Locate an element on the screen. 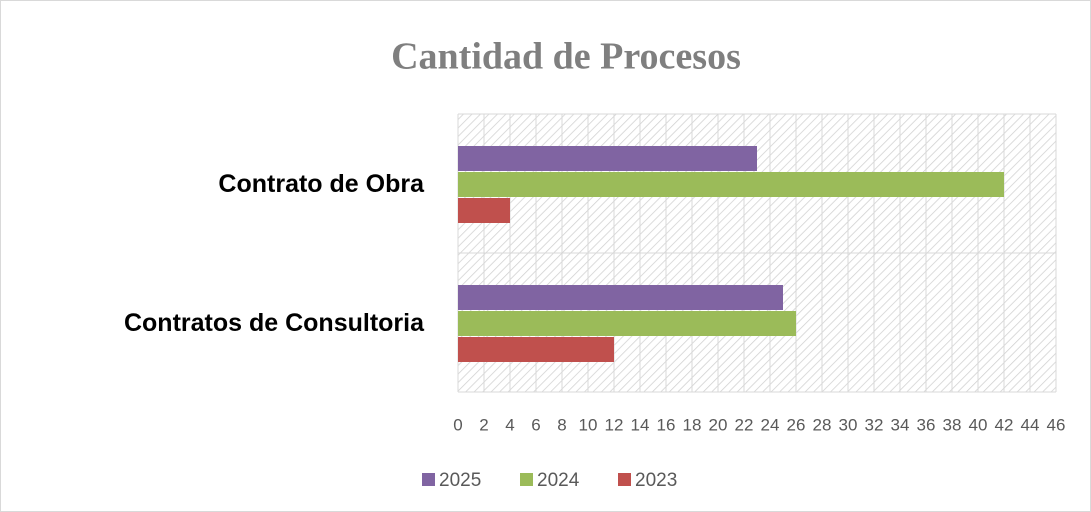 The image size is (1091, 512). x-tick-label: 46 is located at coordinates (1056, 424).